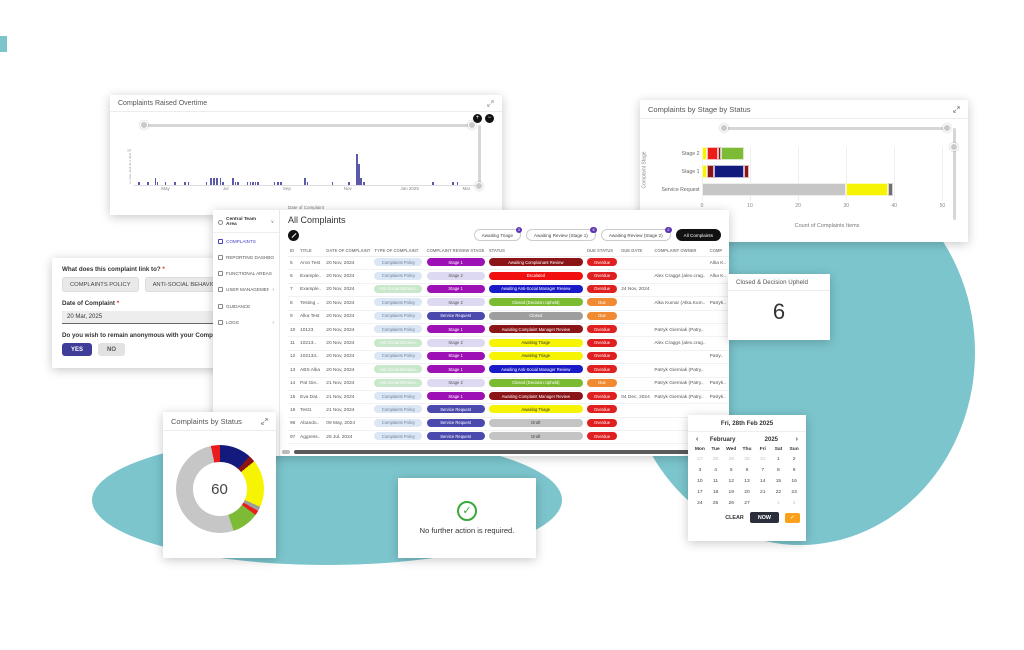  I want to click on calendar-day: 6, so click(747, 470).